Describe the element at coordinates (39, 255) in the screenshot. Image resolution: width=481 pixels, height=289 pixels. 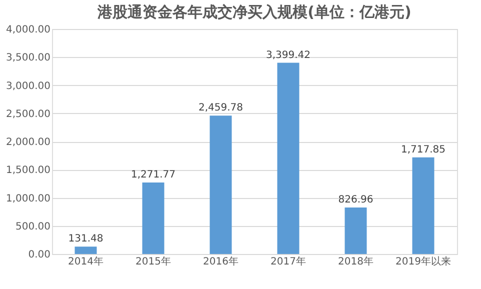
I see `y-tick-label: 0.00` at that location.